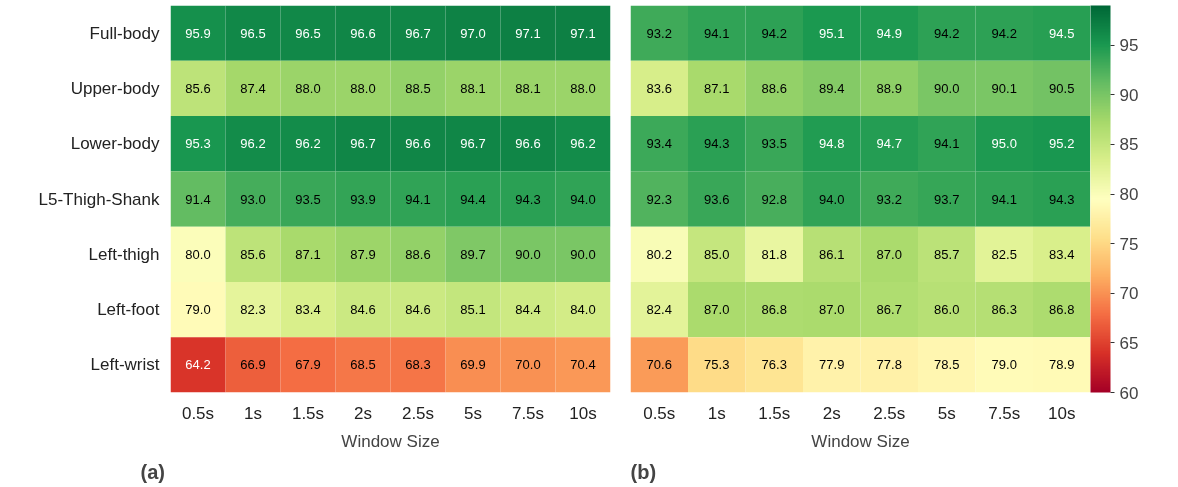  Describe the element at coordinates (198, 33) in the screenshot. I see `data-label: 95.9` at that location.